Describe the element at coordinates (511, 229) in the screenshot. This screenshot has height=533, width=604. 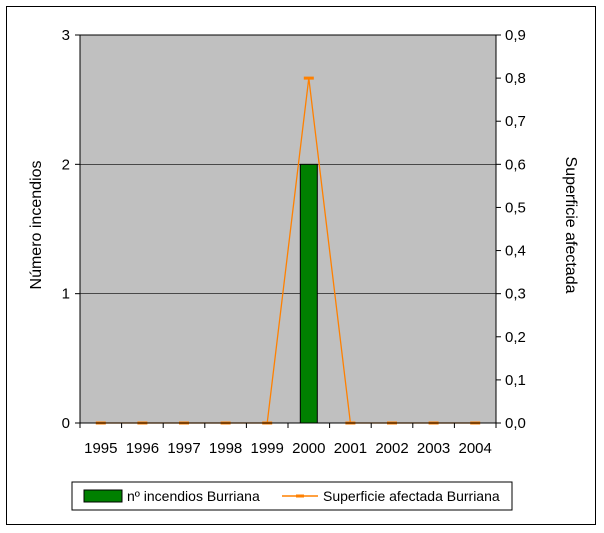
I see `right-axis: 0,0 0,1 0,2 0,3 0,4 0,5 0,6 0,7 0,8 0,9` at that location.